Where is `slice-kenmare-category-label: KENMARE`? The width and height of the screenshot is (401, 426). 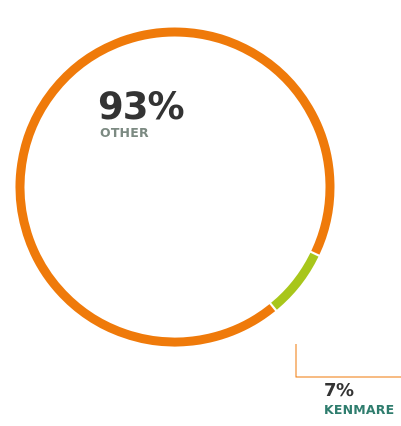 slice-kenmare-category-label: KENMARE is located at coordinates (359, 409).